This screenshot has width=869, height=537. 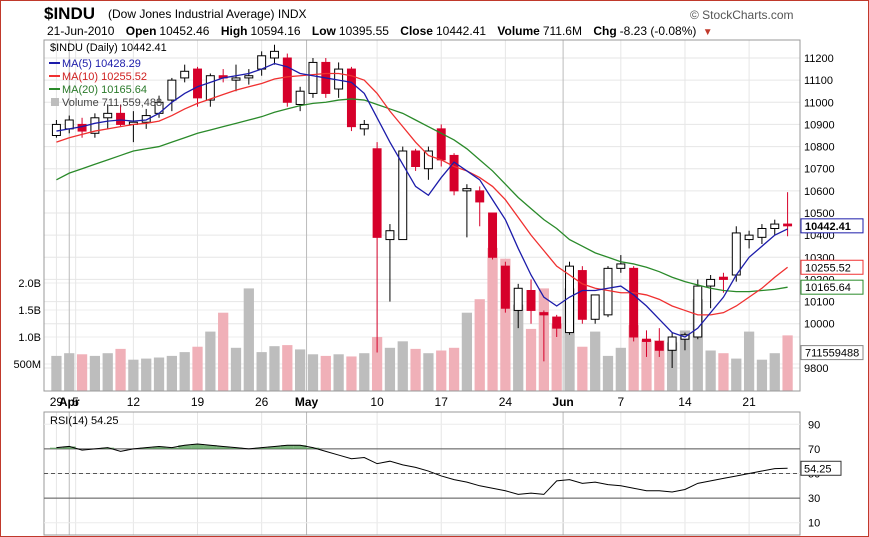 I want to click on legend-volume-swatch, so click(x=55, y=102).